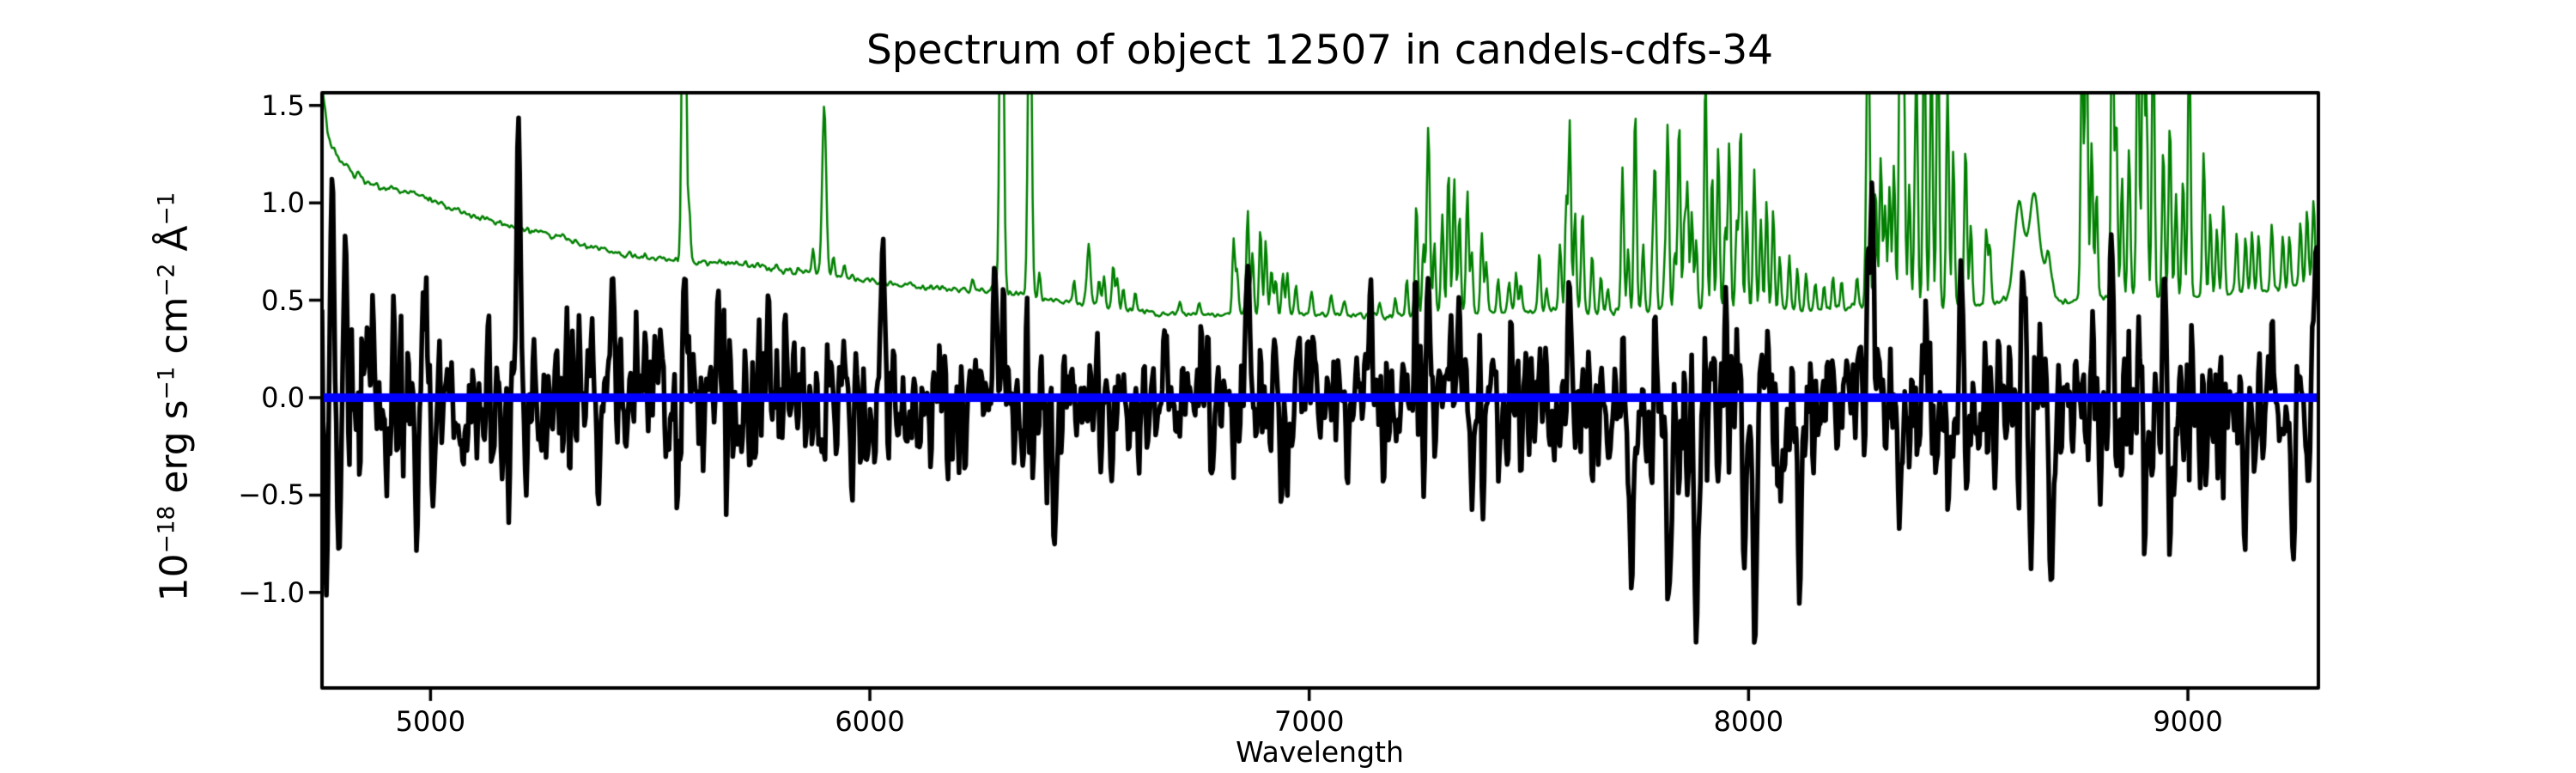  What do you see at coordinates (175, 244) in the screenshot?
I see `y-axis-label-text: Å` at bounding box center [175, 244].